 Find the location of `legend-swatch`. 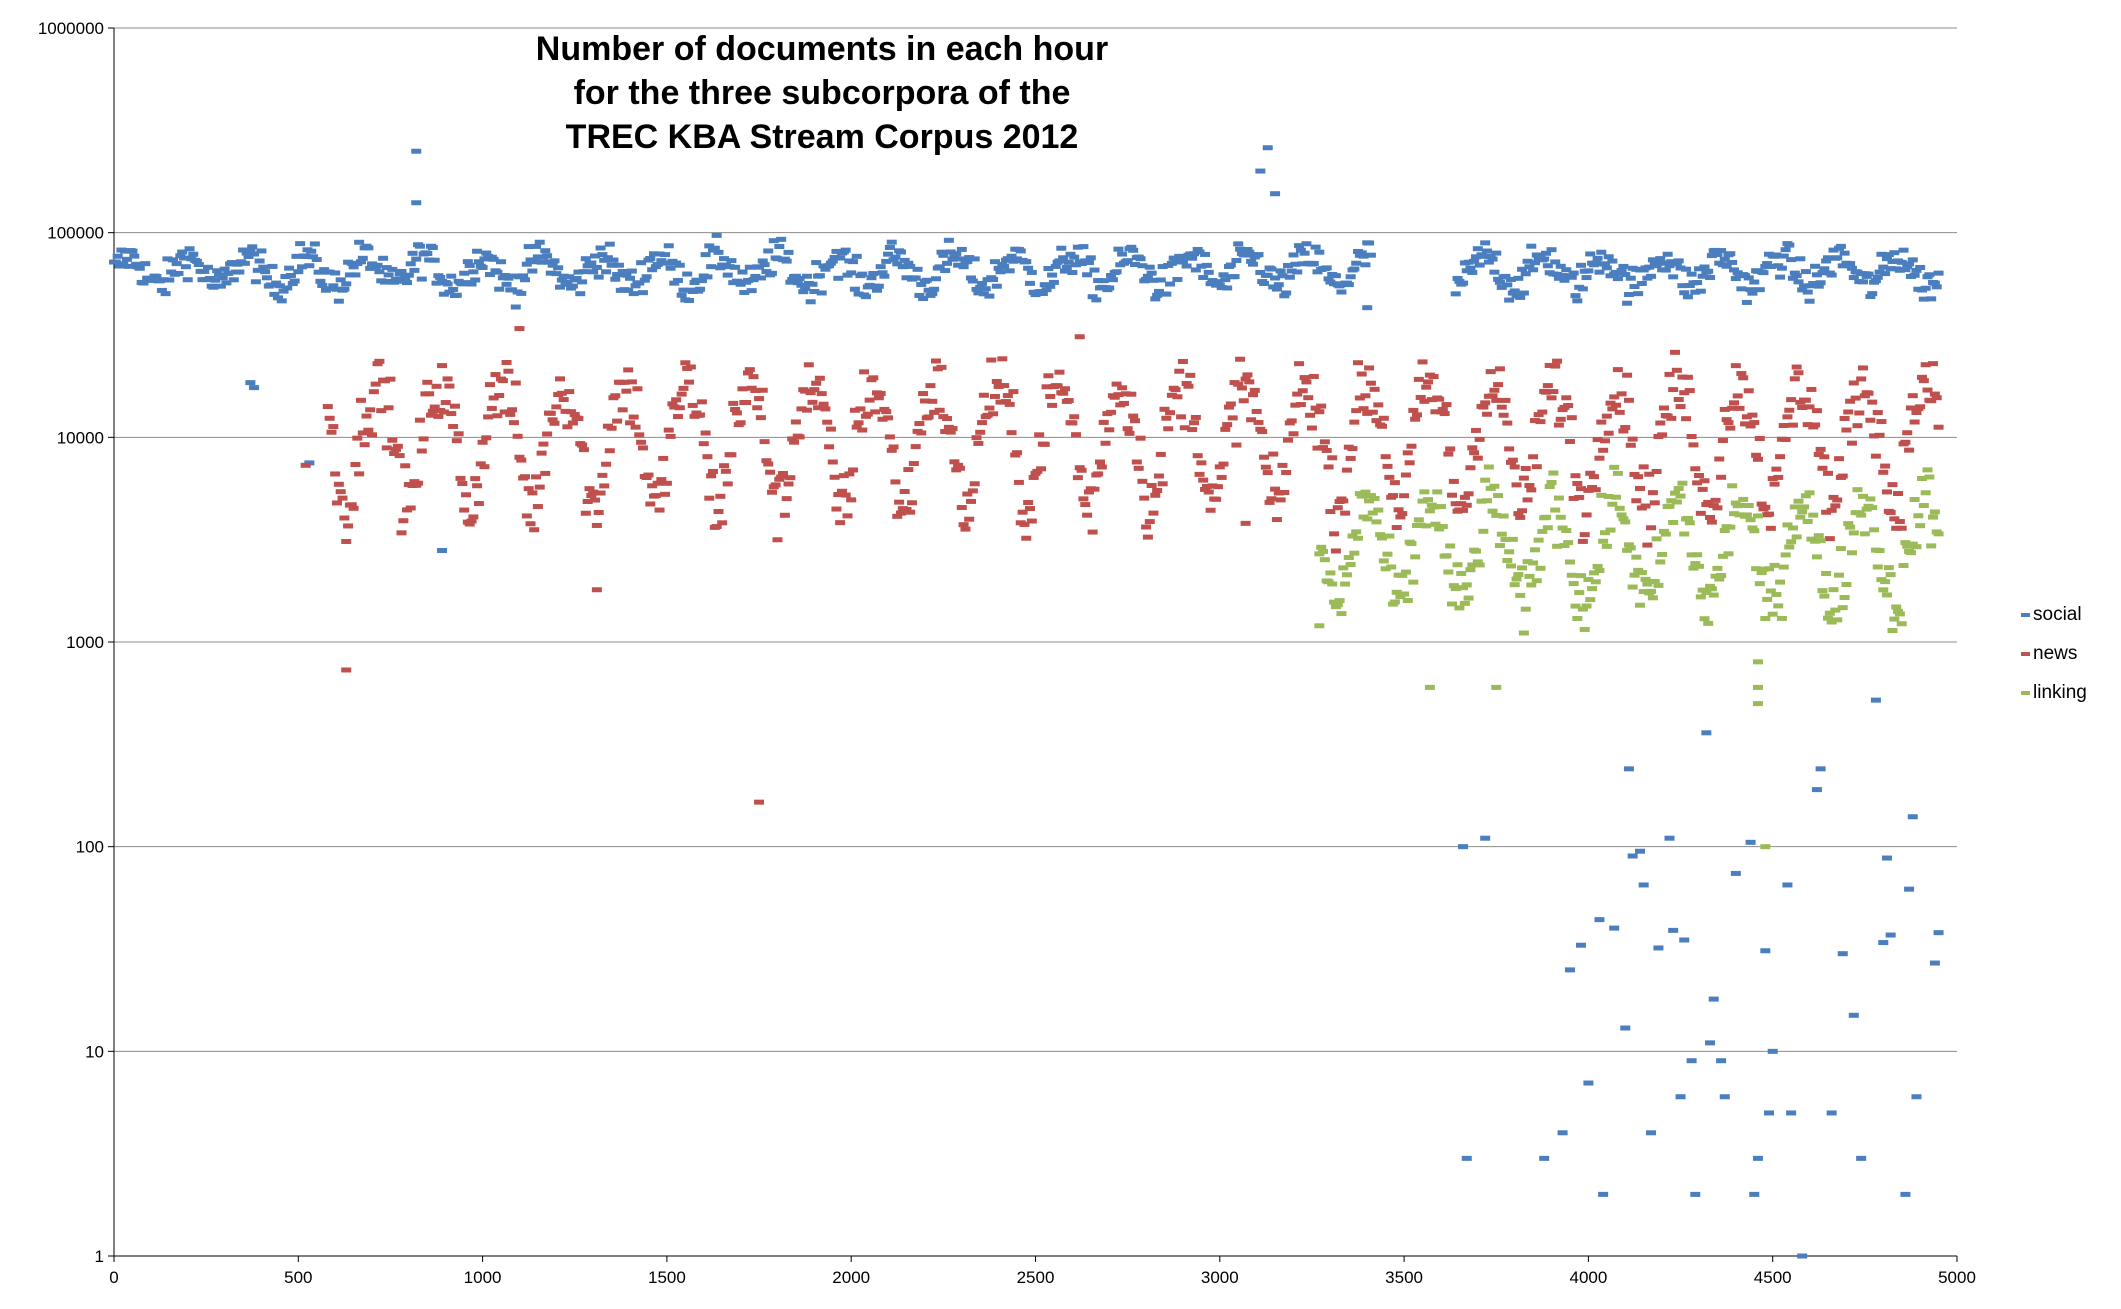

legend-swatch is located at coordinates (2025, 654).